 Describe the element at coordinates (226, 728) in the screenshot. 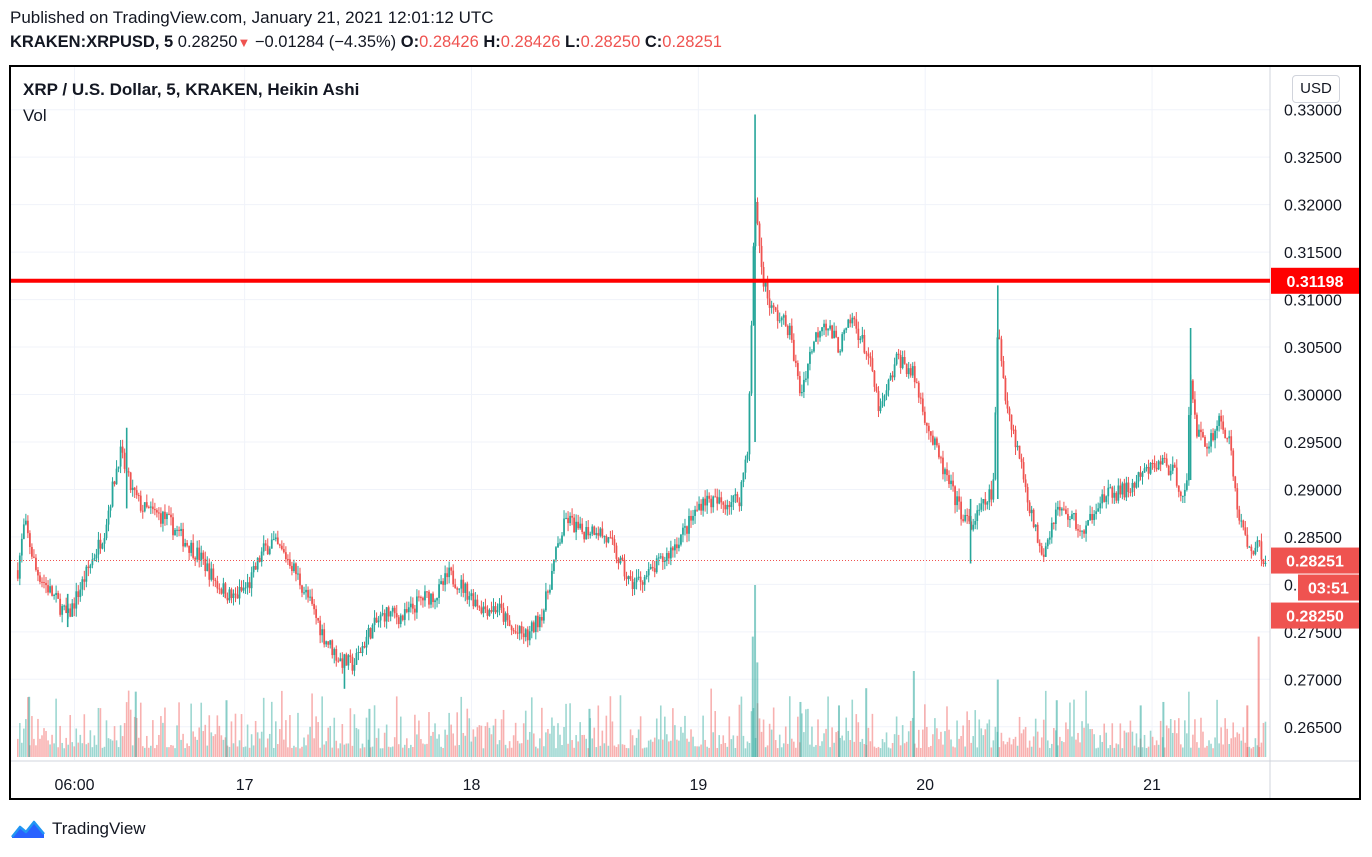

I see `volume-spike-bar` at that location.